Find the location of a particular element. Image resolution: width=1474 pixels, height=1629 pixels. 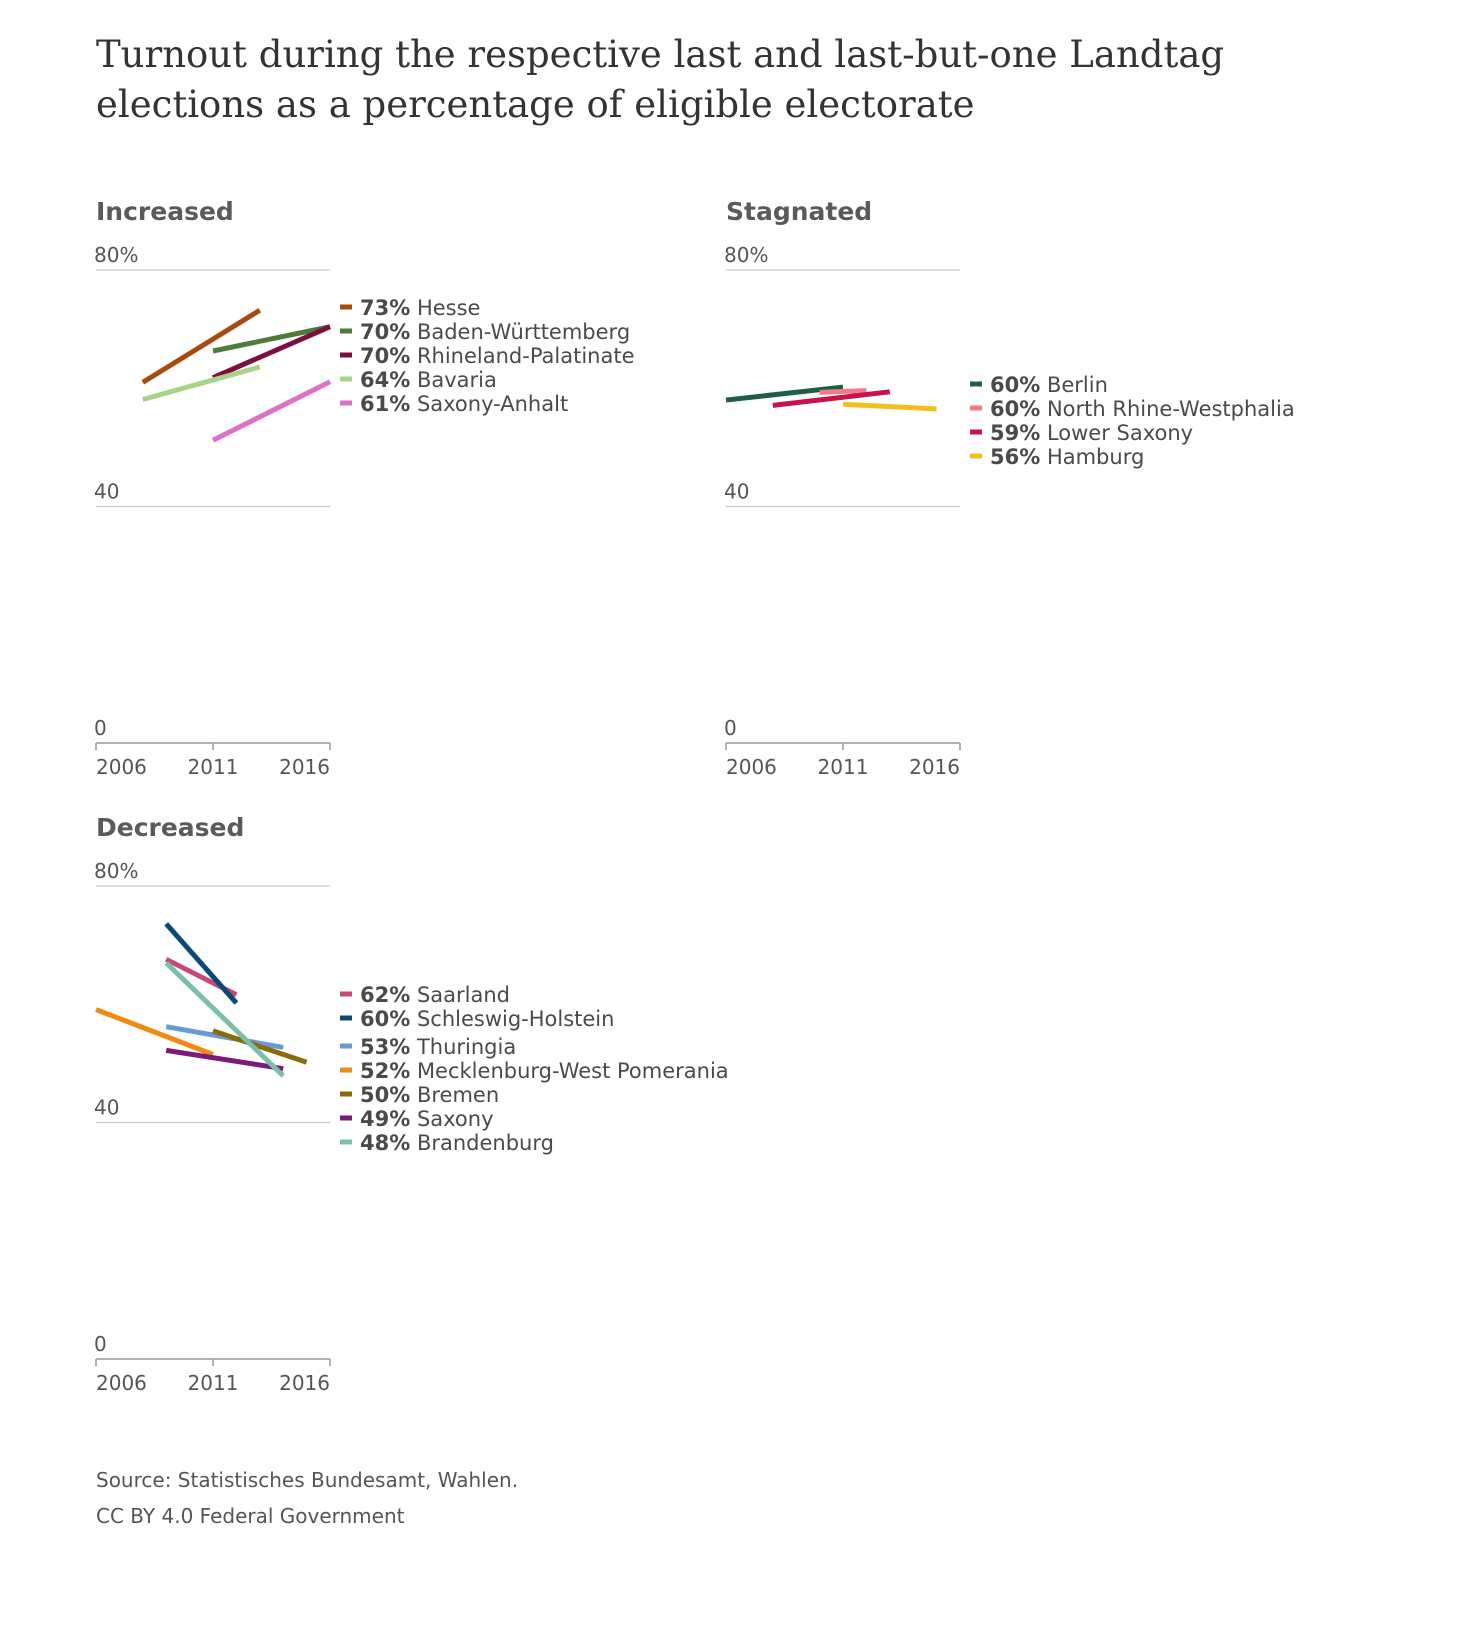

legend-entry-berlin: 60% Berlin is located at coordinates (1049, 385).